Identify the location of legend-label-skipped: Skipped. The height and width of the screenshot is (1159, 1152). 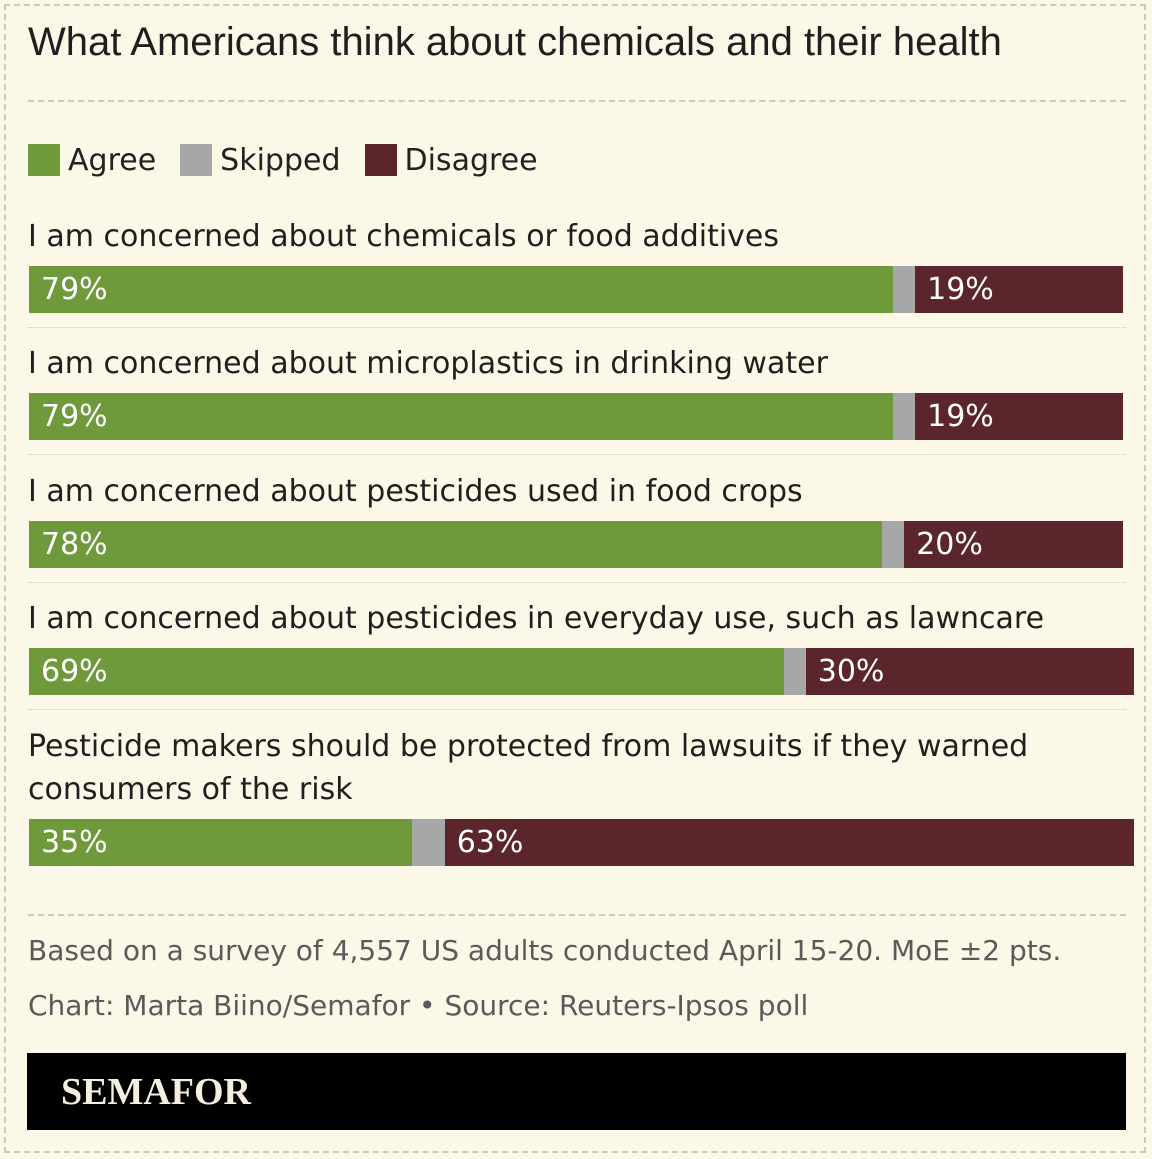
(280, 160).